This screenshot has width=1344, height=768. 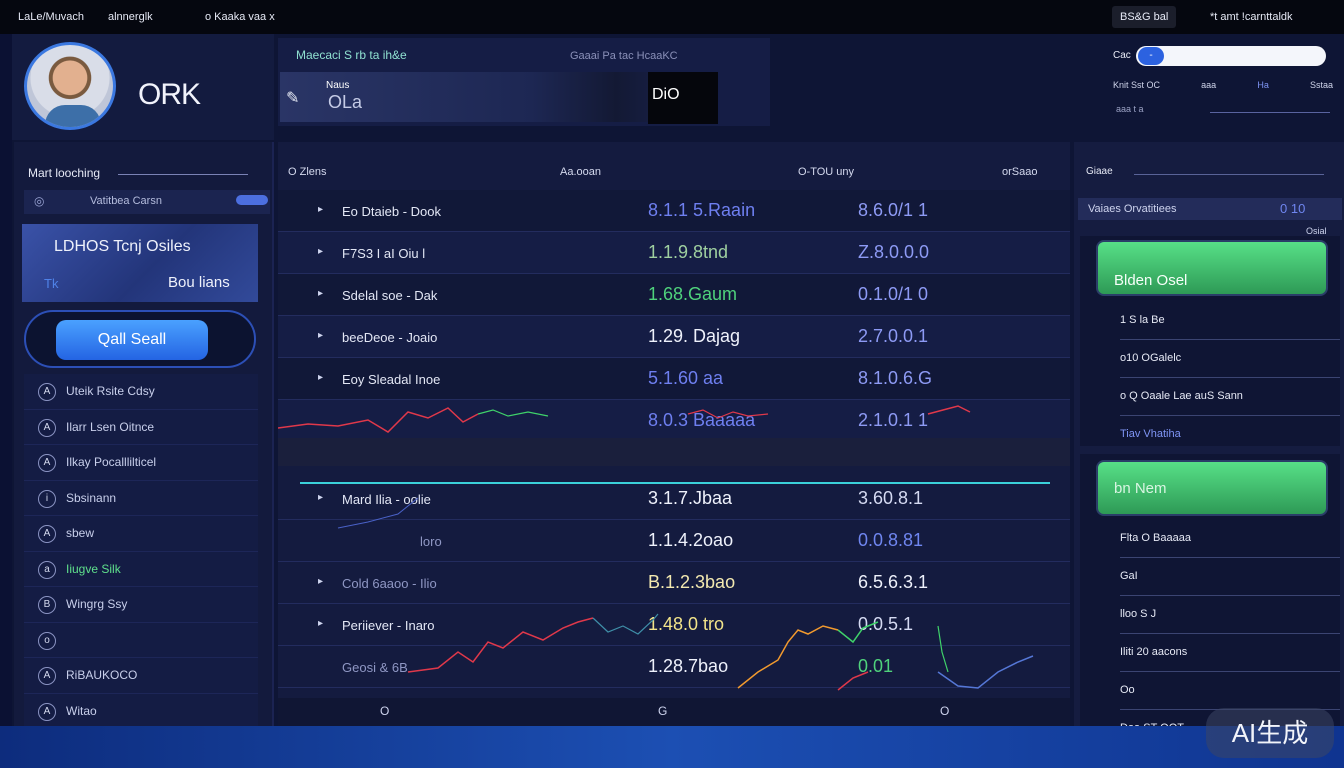 What do you see at coordinates (1020, 172) in the screenshot?
I see `column-header: orSaao` at bounding box center [1020, 172].